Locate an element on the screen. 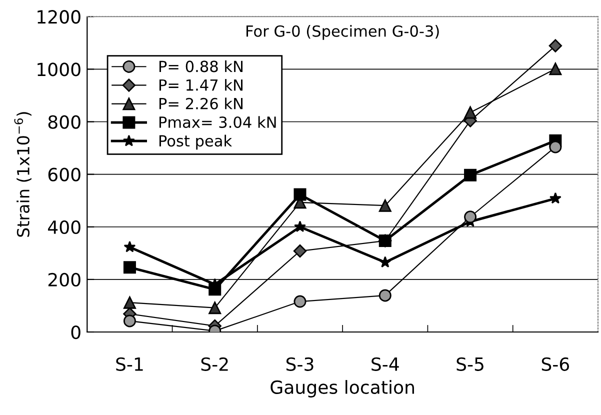 This screenshot has height=415, width=601. x-tick-label: S-3 is located at coordinates (300, 364).